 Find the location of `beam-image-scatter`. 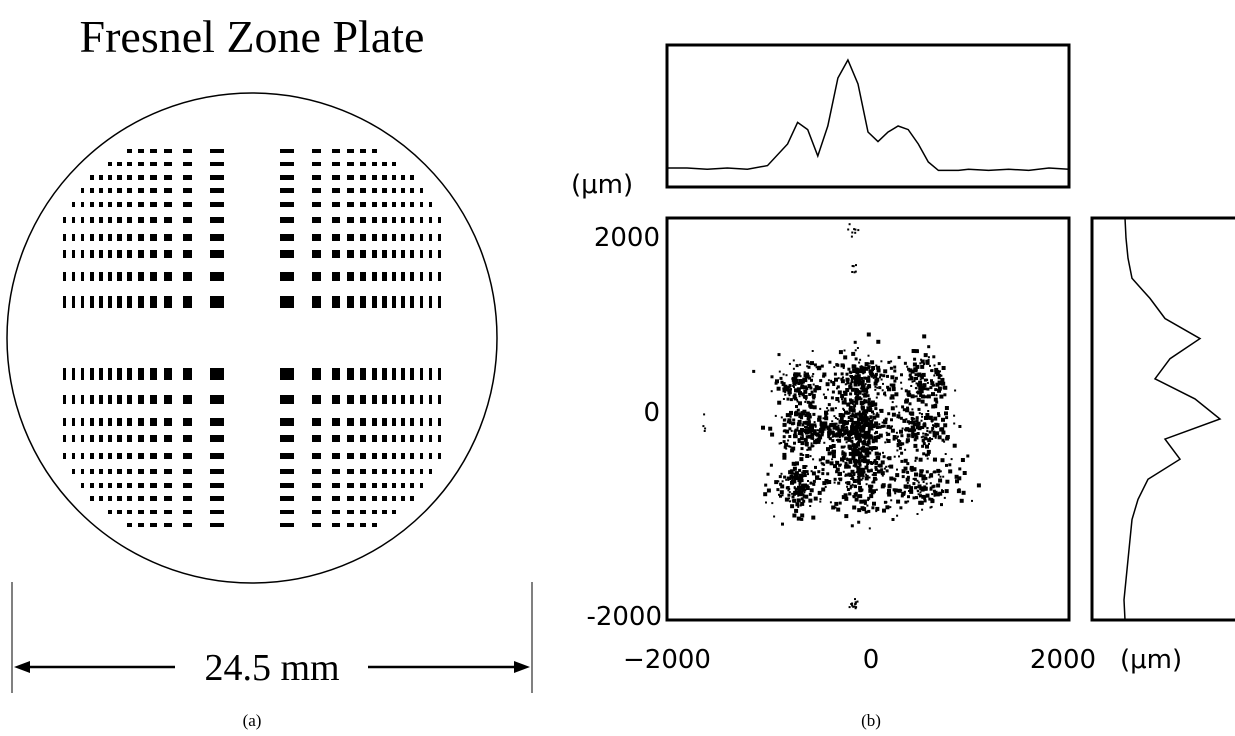

beam-image-scatter is located at coordinates (841, 416).